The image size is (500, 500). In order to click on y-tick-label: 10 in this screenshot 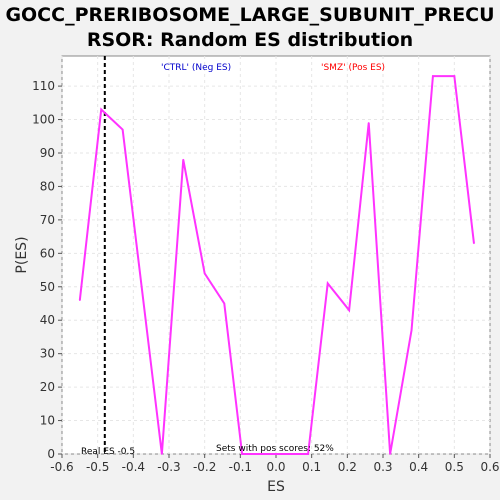, I will do `click(47, 421)`.